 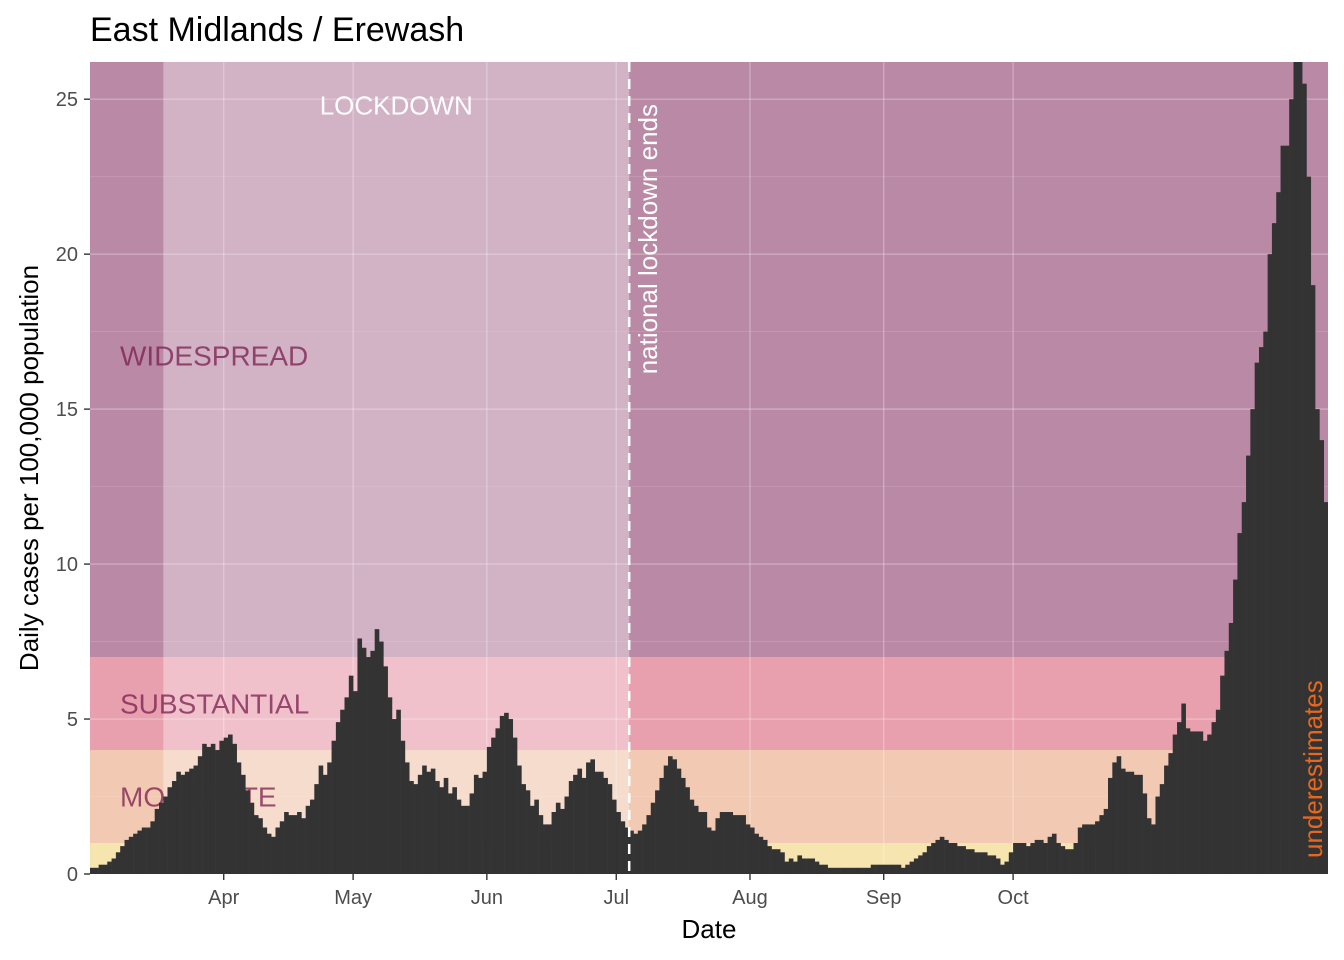 I want to click on y-tick-label: 25, so click(x=67, y=100).